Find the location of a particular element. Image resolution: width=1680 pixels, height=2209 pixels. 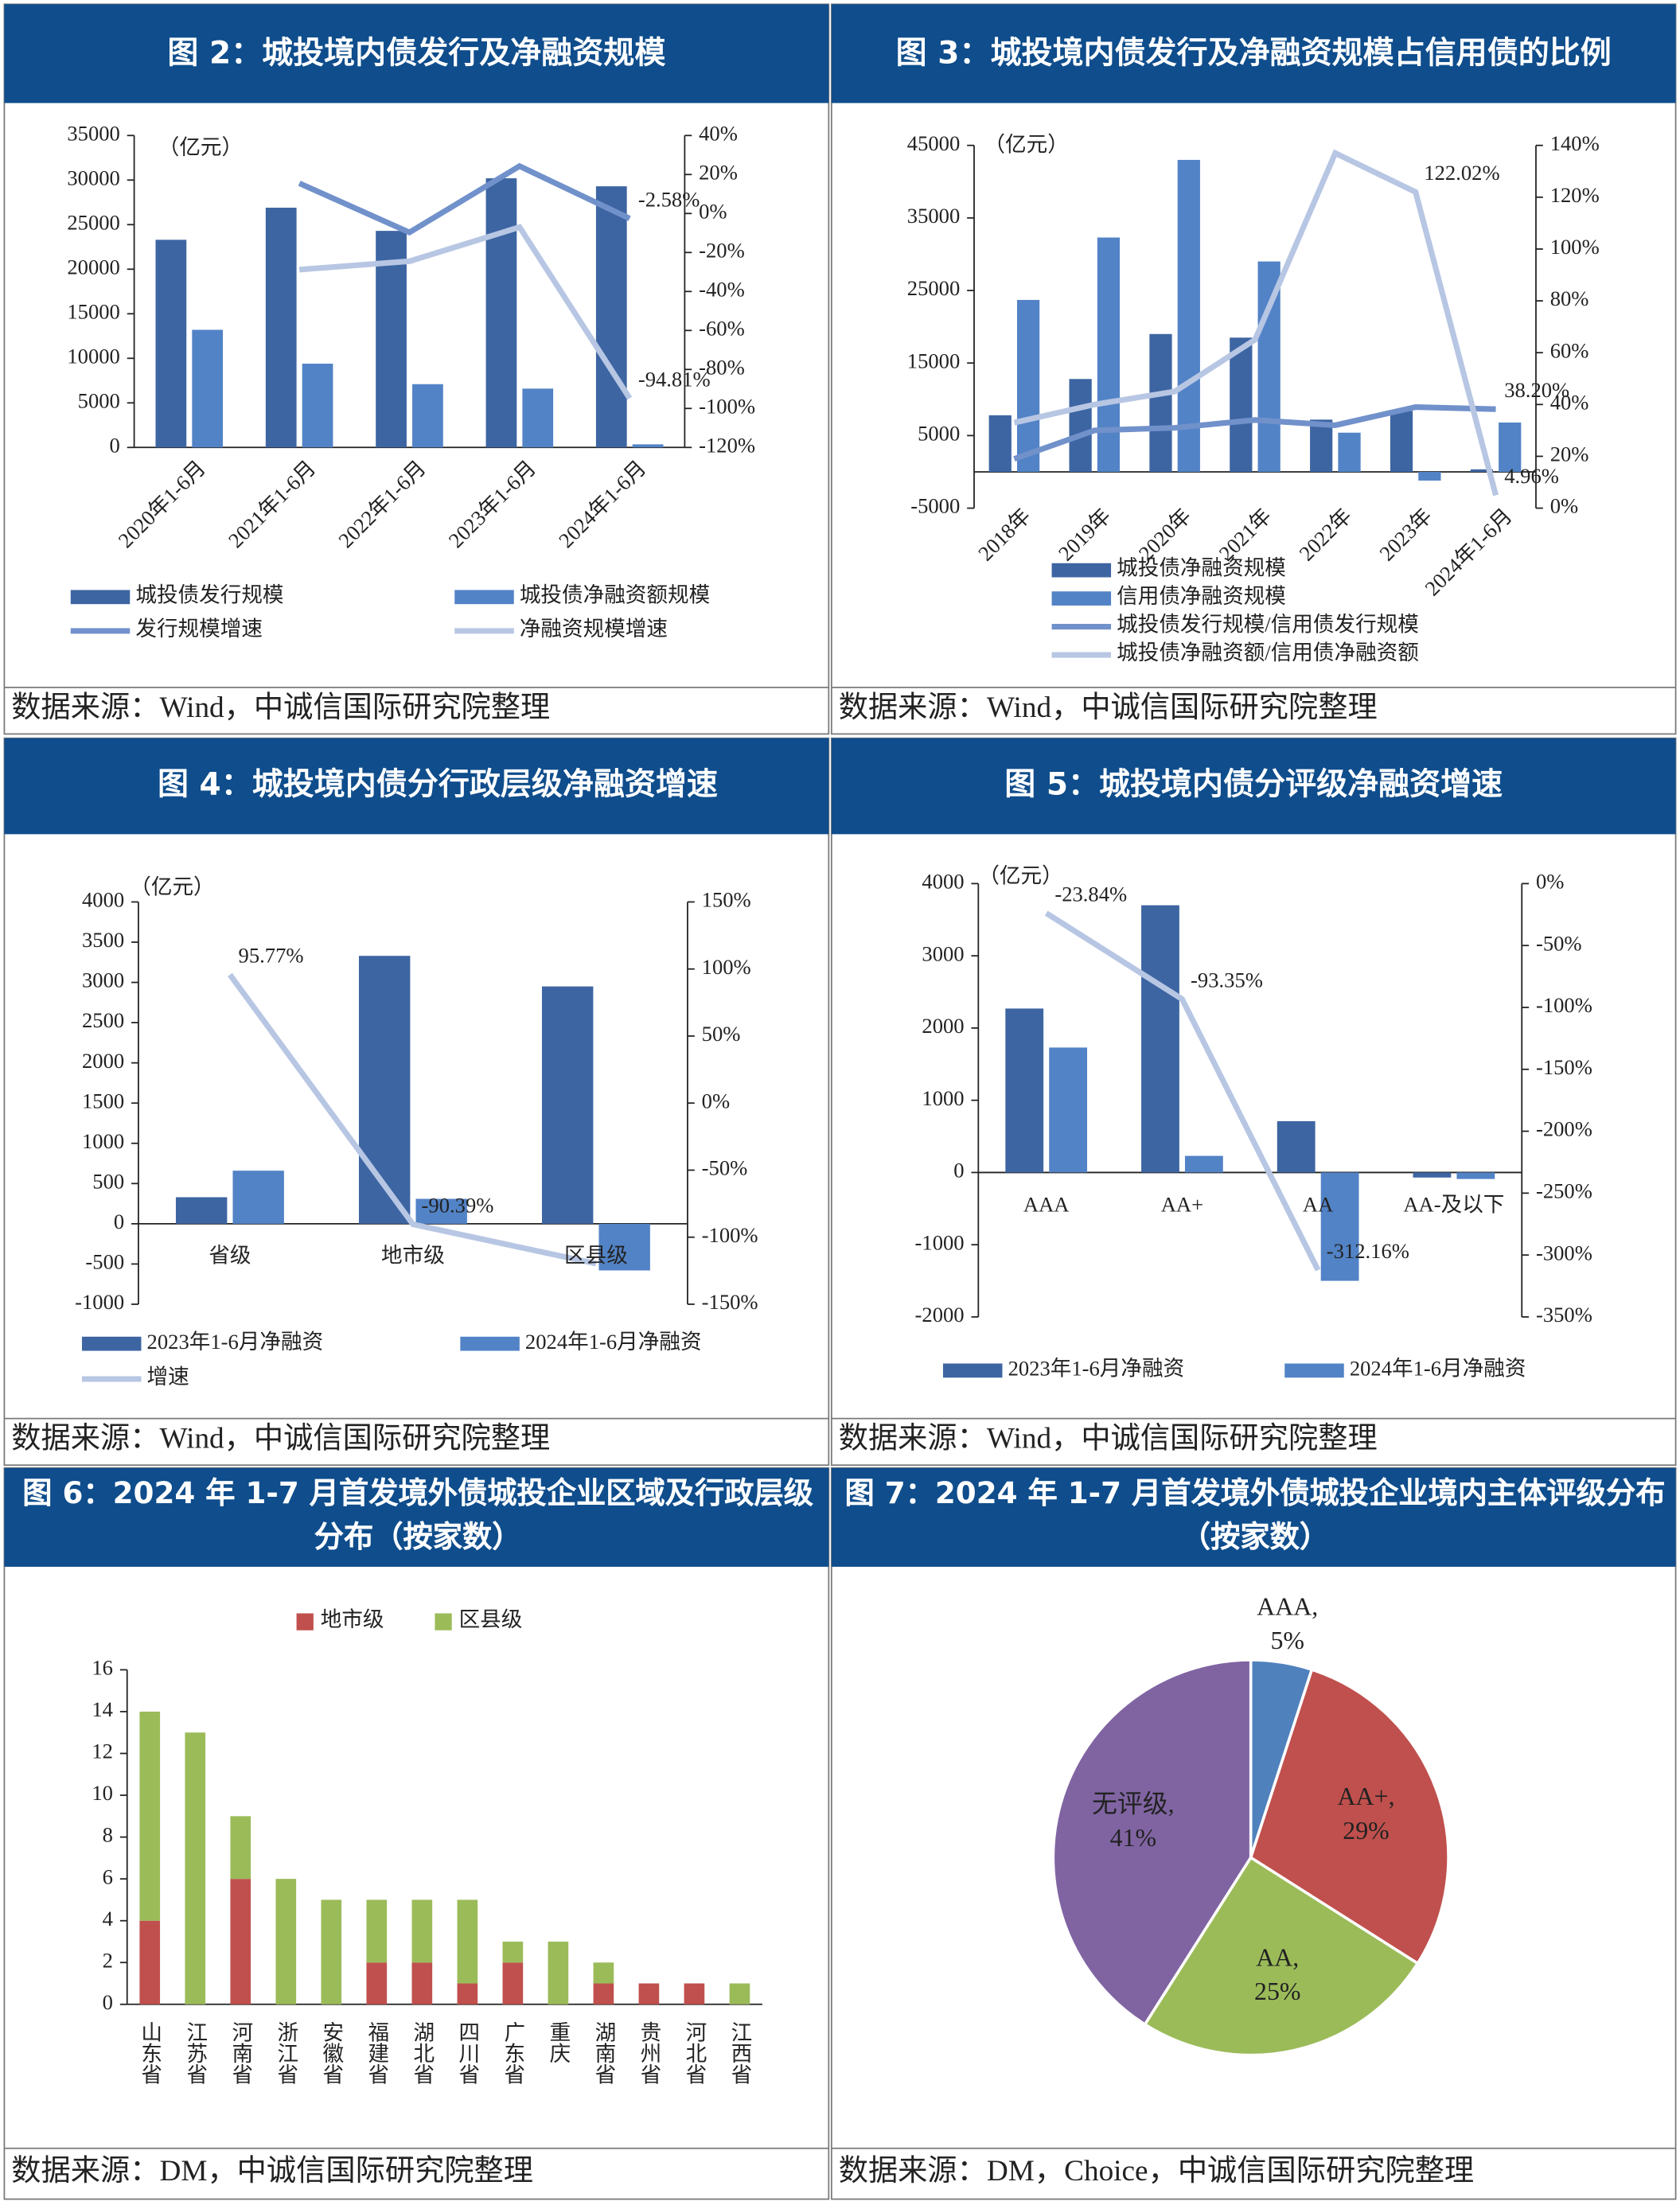

y-tick-label: 1000 is located at coordinates (103, 1141).